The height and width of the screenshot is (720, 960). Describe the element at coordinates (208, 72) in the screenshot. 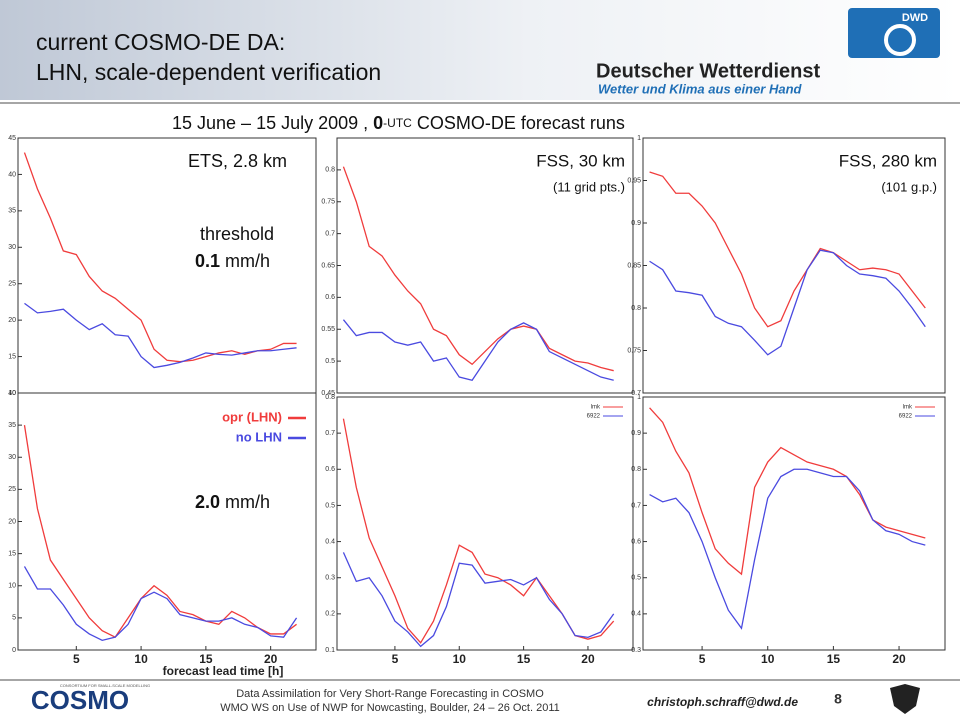

I see `slide-title: LHN, scale-dependent verification` at that location.